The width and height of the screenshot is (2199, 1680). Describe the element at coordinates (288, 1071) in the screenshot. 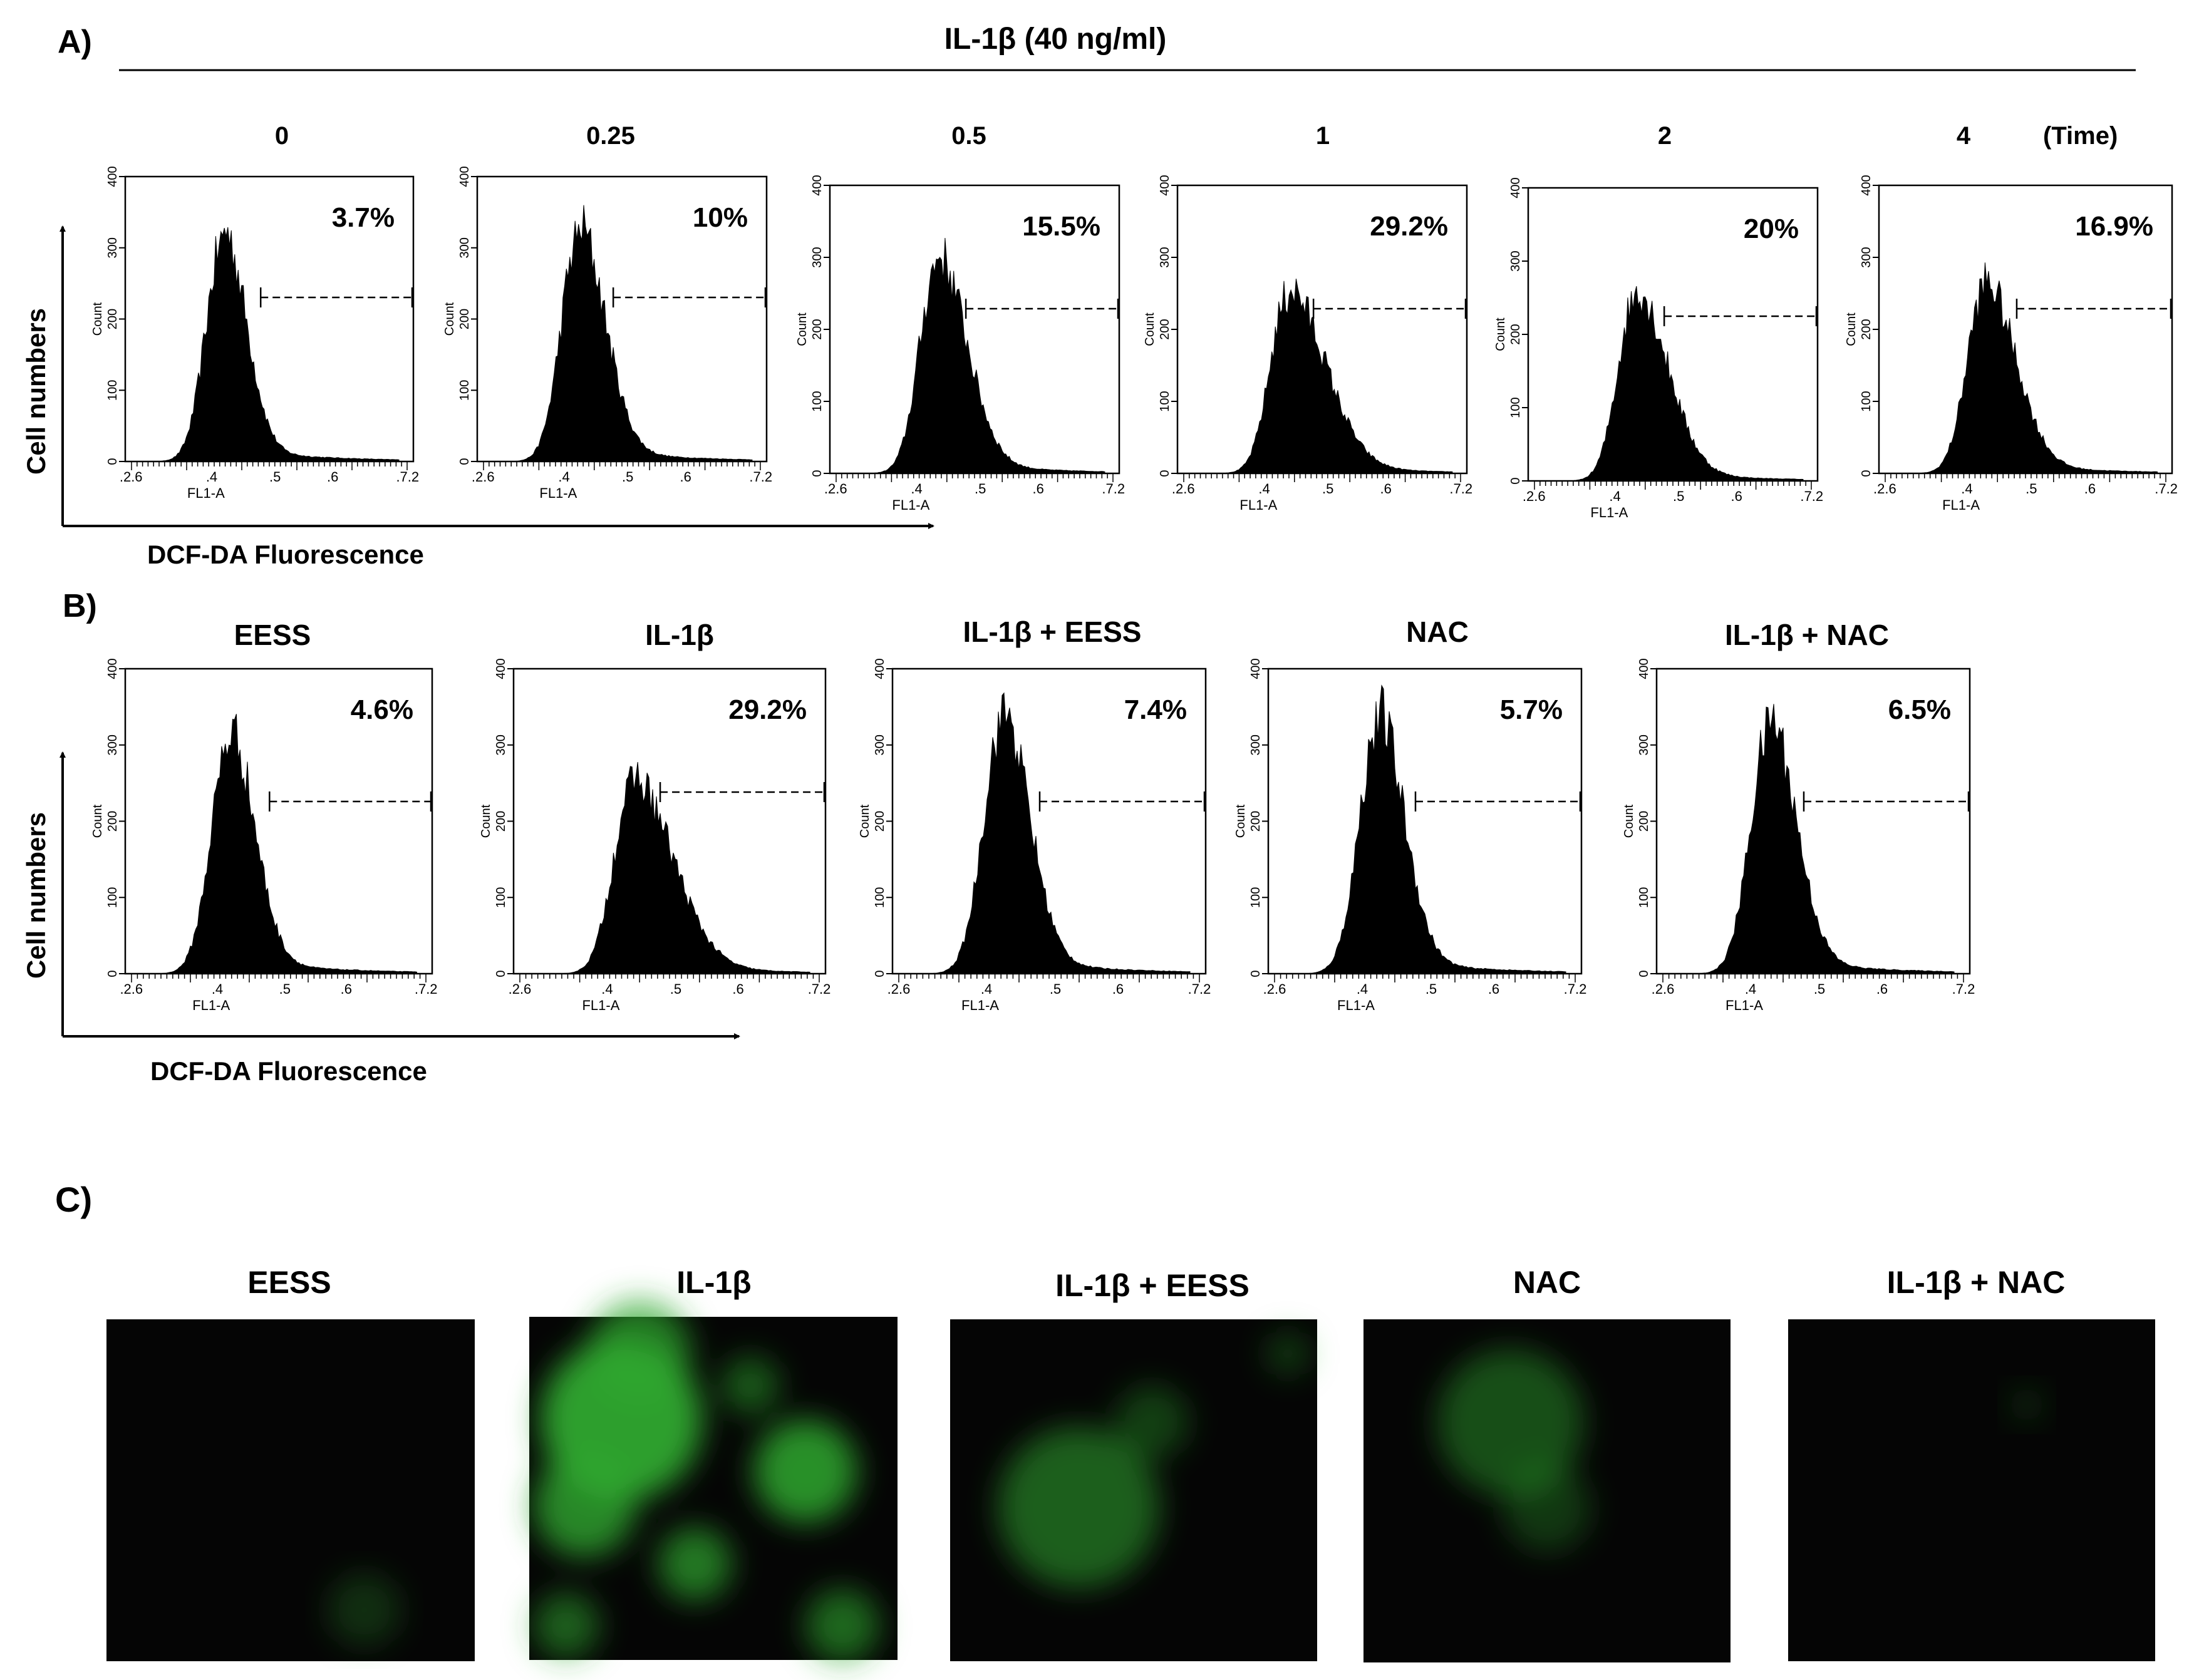

I see `panel-b-xlabel: DCF-DA Fluorescence` at that location.